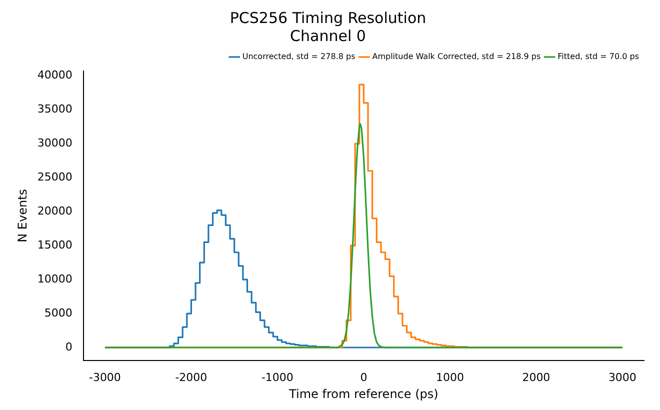 The height and width of the screenshot is (410, 660). Describe the element at coordinates (68, 347) in the screenshot. I see `y-tick-label: 0` at that location.